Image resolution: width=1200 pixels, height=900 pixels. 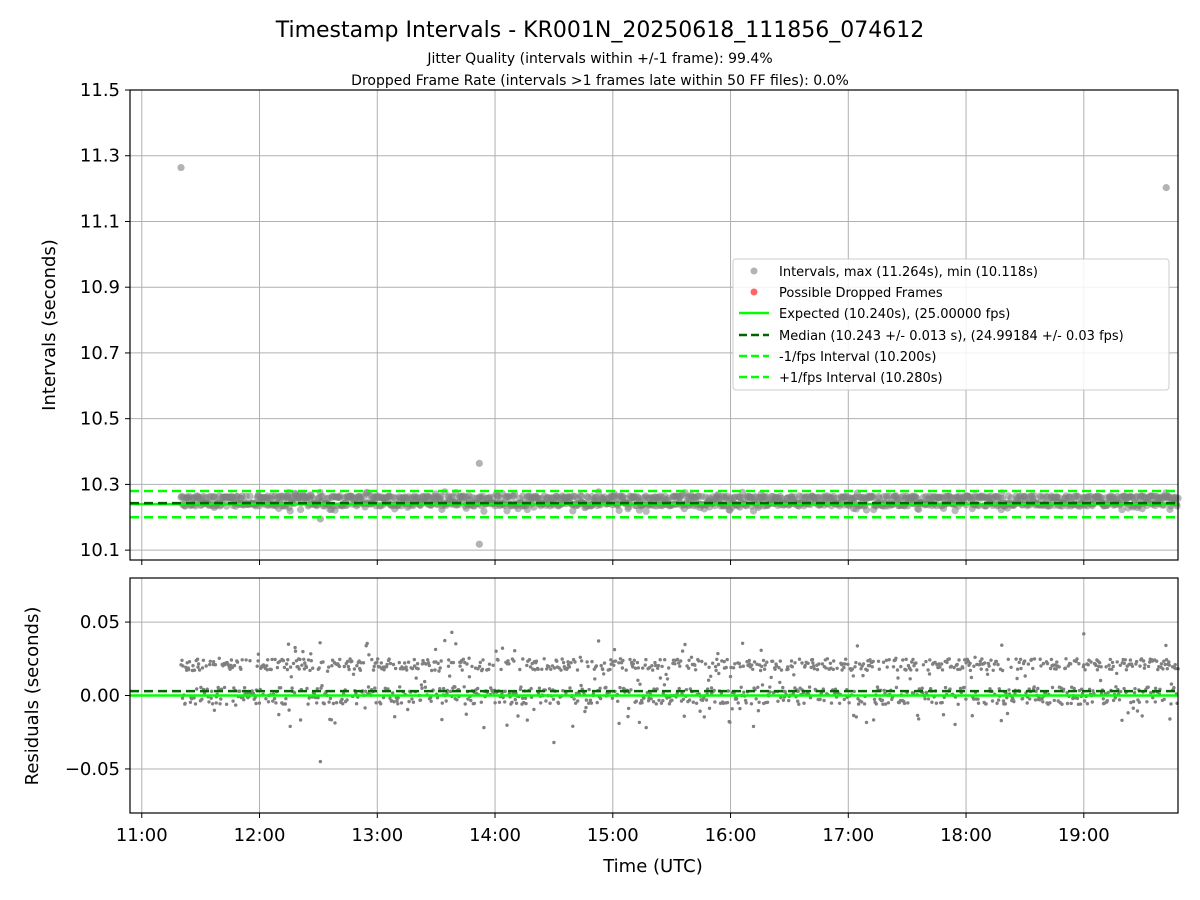 What do you see at coordinates (554, 742) in the screenshot?
I see `residual-outlier-point` at bounding box center [554, 742].